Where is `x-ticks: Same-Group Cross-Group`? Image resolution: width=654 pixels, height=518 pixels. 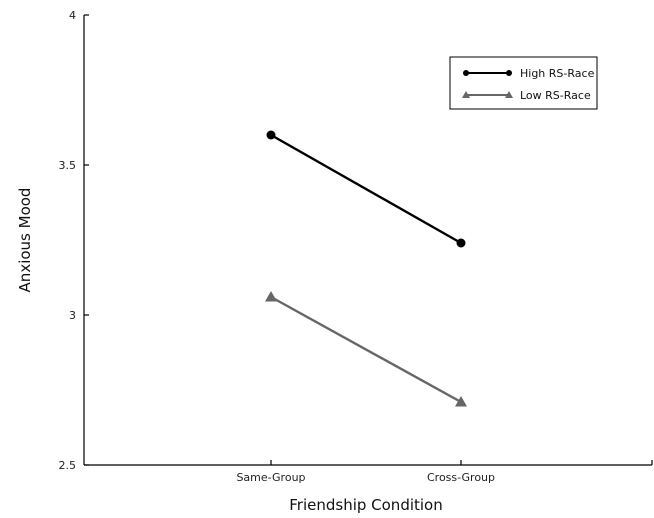
x-ticks: Same-Group Cross-Group is located at coordinates (444, 472).